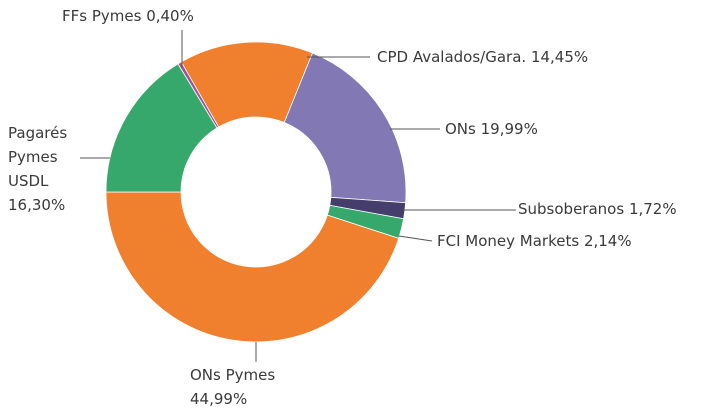  What do you see at coordinates (37, 205) in the screenshot?
I see `value-label: 16,30%` at bounding box center [37, 205].